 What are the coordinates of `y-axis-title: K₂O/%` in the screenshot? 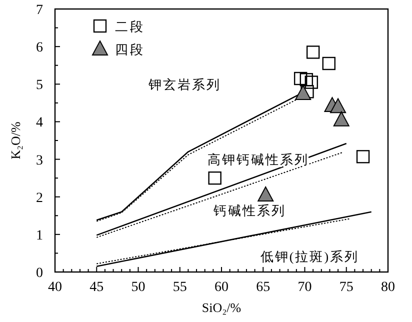 It's located at (15, 140).